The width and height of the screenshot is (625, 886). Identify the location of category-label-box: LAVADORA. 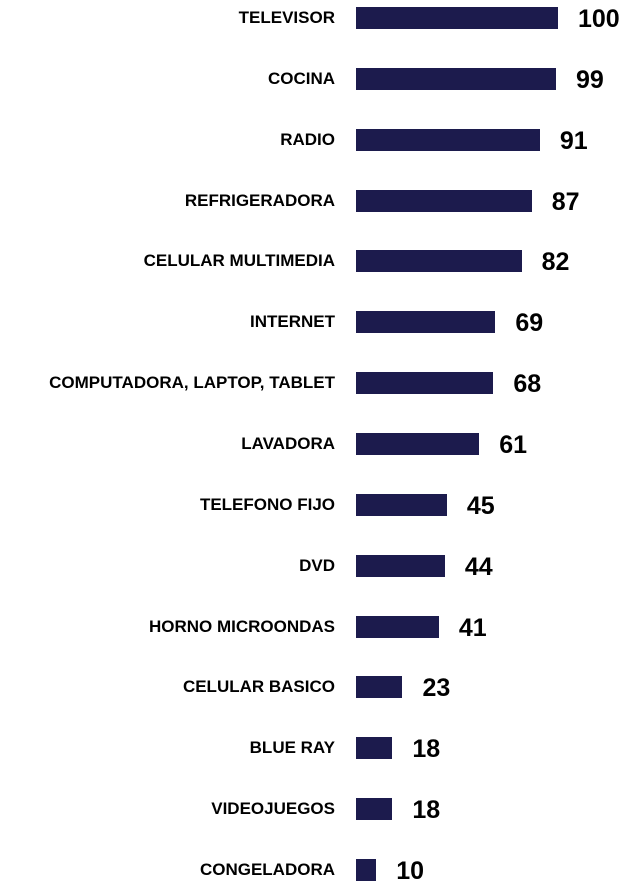
(167, 444).